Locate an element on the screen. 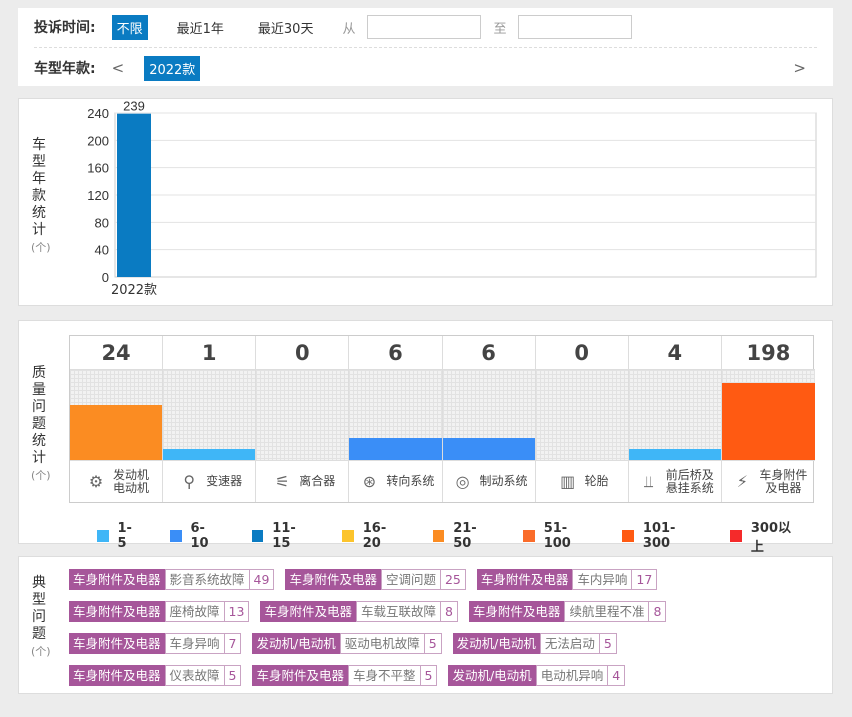 The height and width of the screenshot is (717, 852). issue-tag: 车身附件及电器 车内异响 17 is located at coordinates (567, 579).